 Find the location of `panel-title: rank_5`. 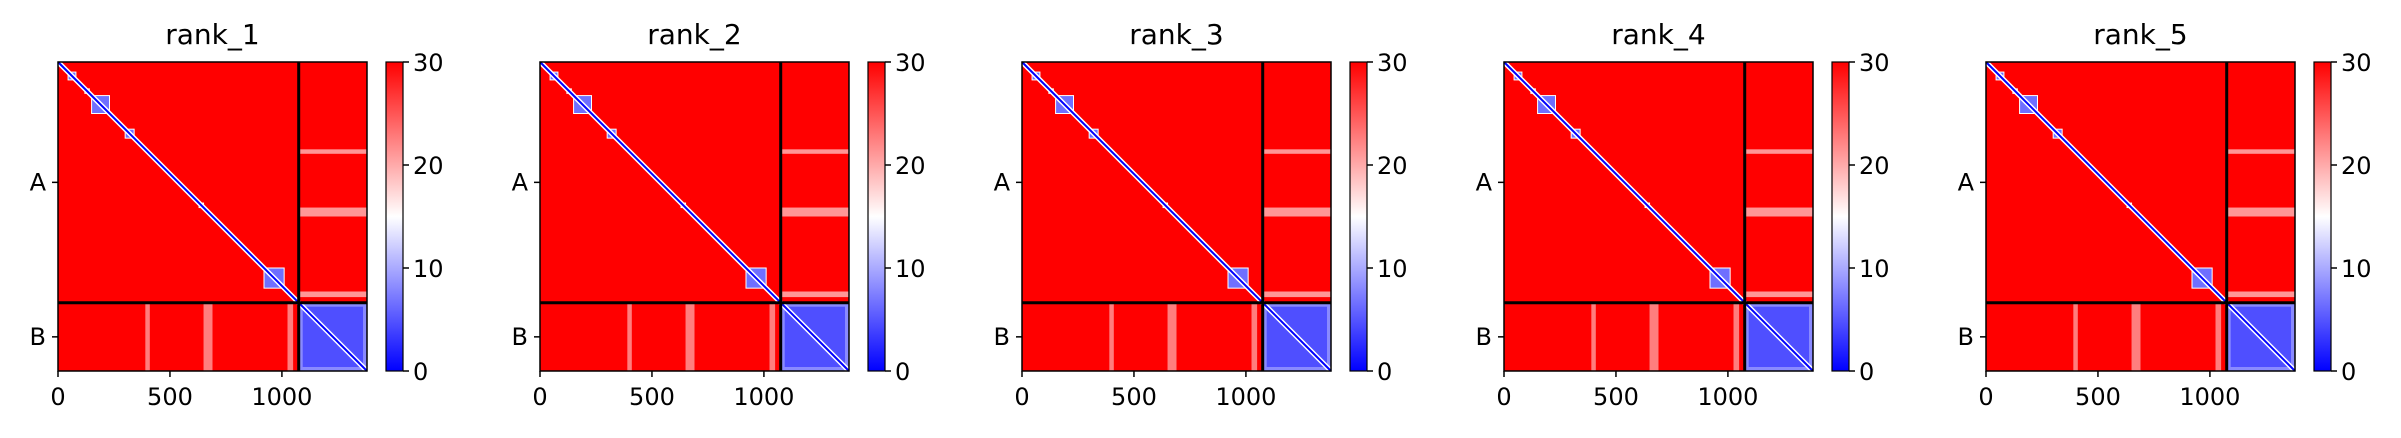

panel-title: rank_5 is located at coordinates (2140, 34).